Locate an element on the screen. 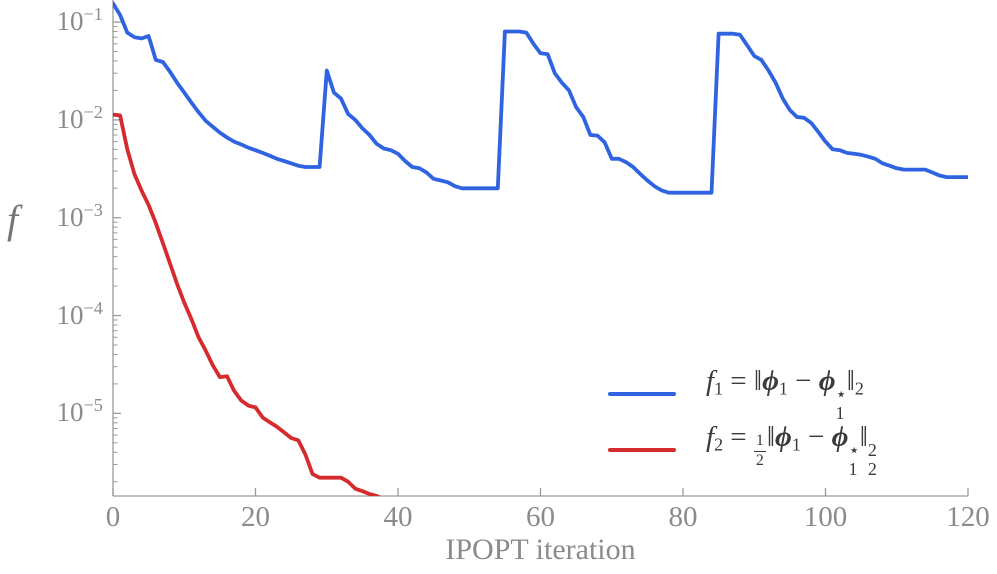 This screenshot has width=997, height=574. x-axis-title: IPOPT iteration is located at coordinates (540, 549).